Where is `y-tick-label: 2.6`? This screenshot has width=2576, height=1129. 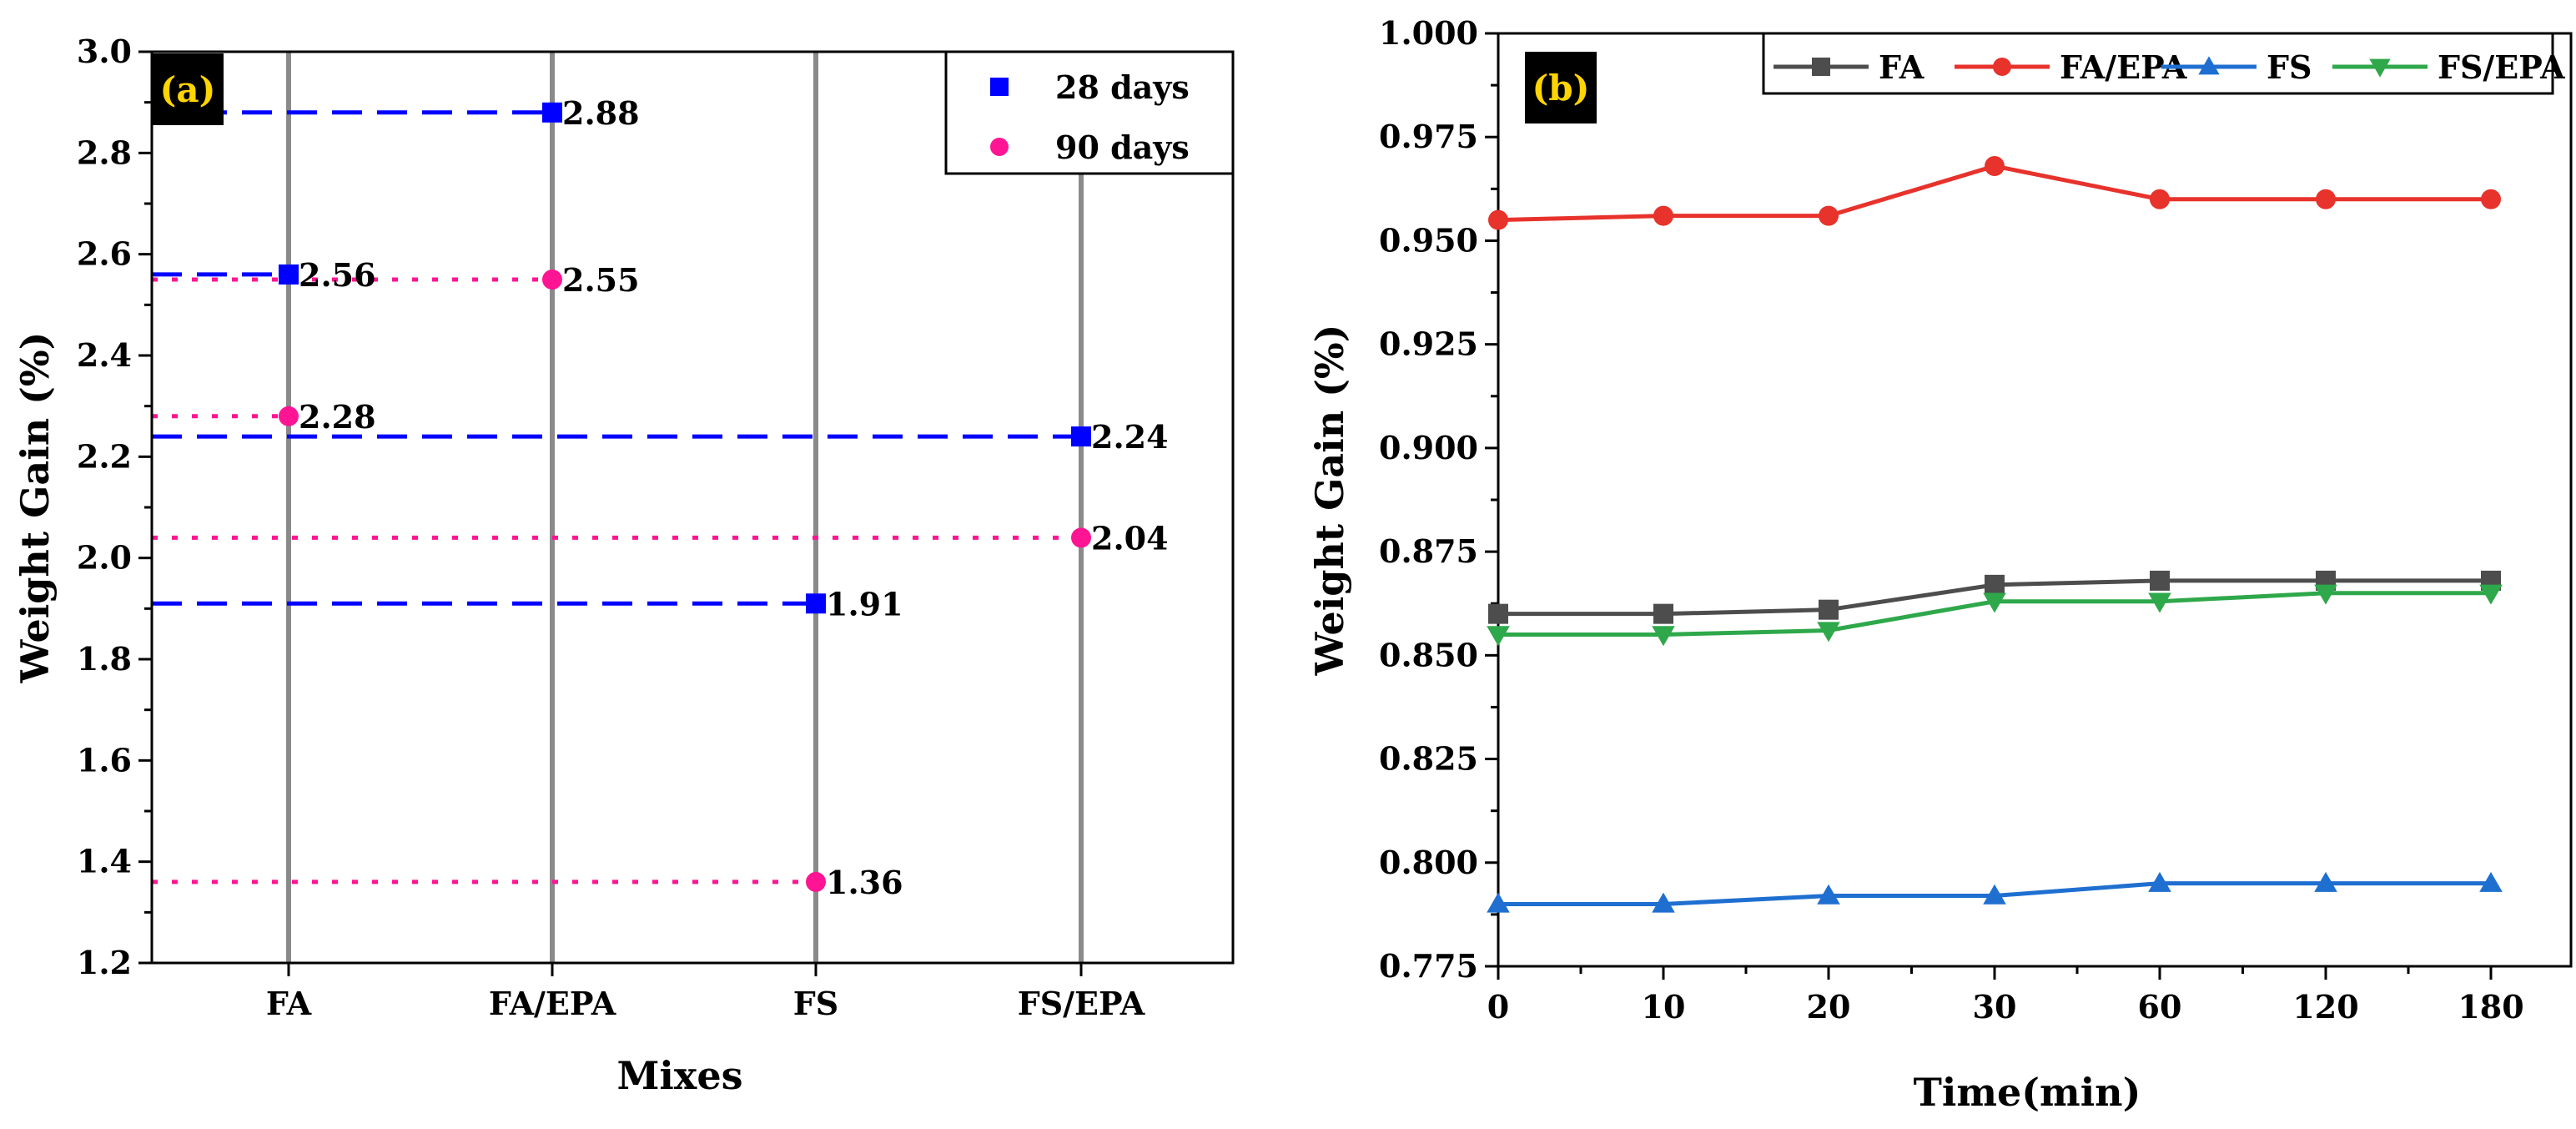 y-tick-label: 2.6 is located at coordinates (104, 254).